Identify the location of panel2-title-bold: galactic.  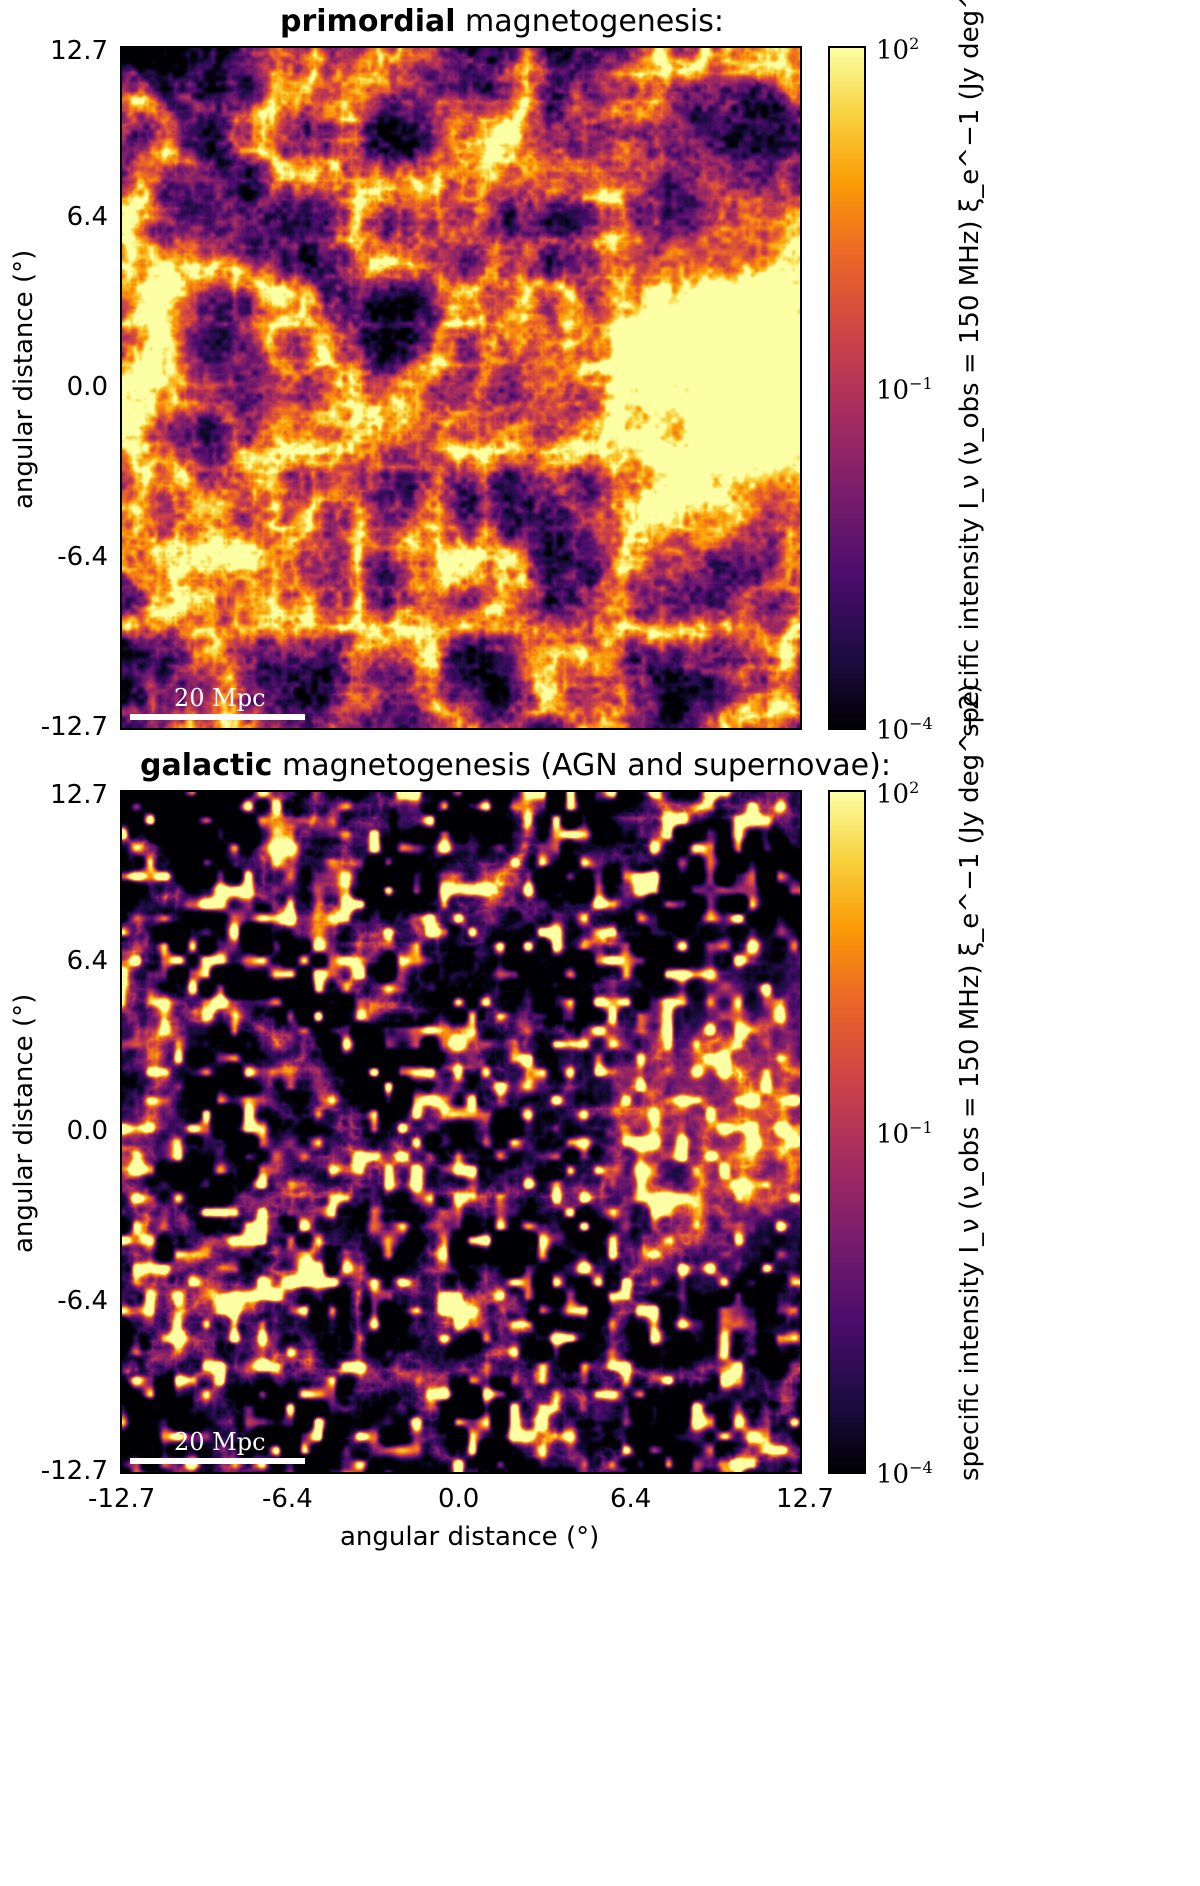
(206, 765).